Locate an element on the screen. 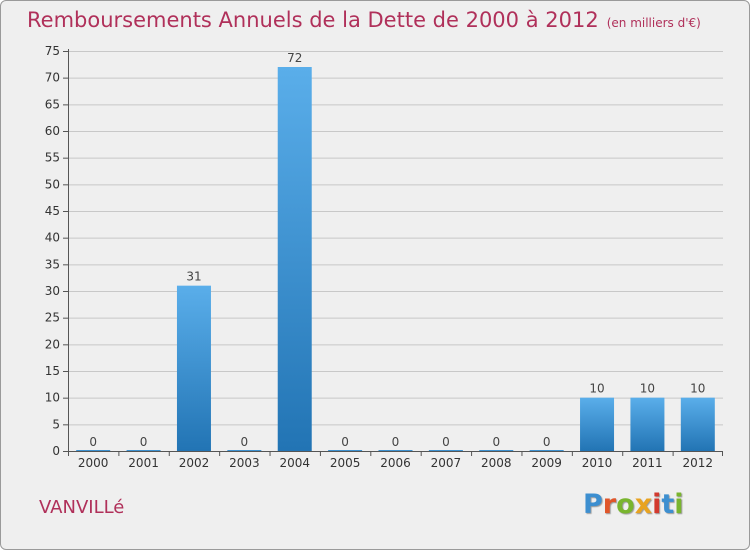  y-tick-label-5: 5 is located at coordinates (56, 424).